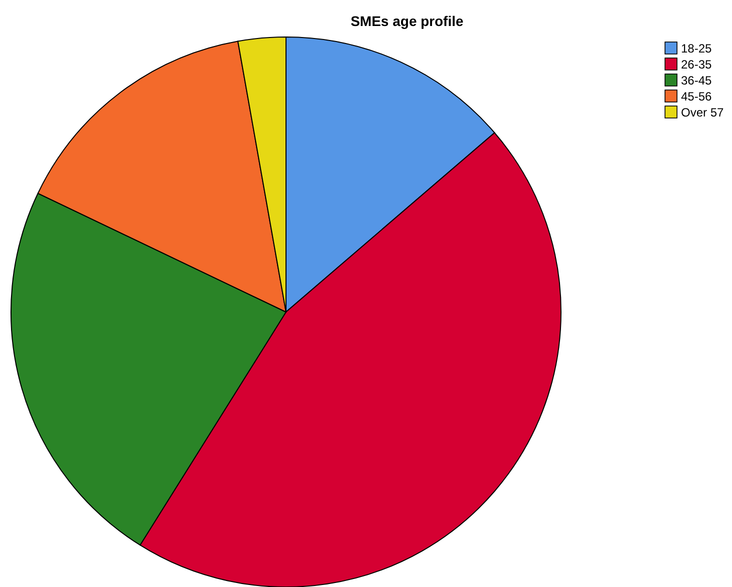 This screenshot has width=732, height=587. I want to click on chart-title: SMEs age profile, so click(407, 21).